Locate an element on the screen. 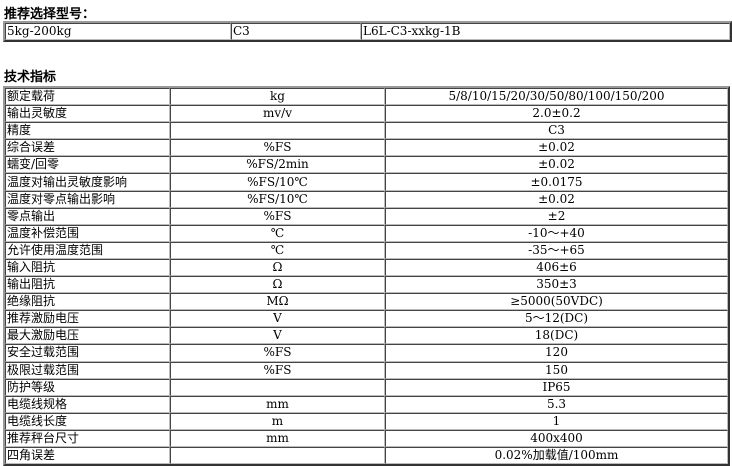 This screenshot has height=466, width=732. table-row: 5kg-200kg C3 L6L-C3-xxkg-1B is located at coordinates (367, 31).